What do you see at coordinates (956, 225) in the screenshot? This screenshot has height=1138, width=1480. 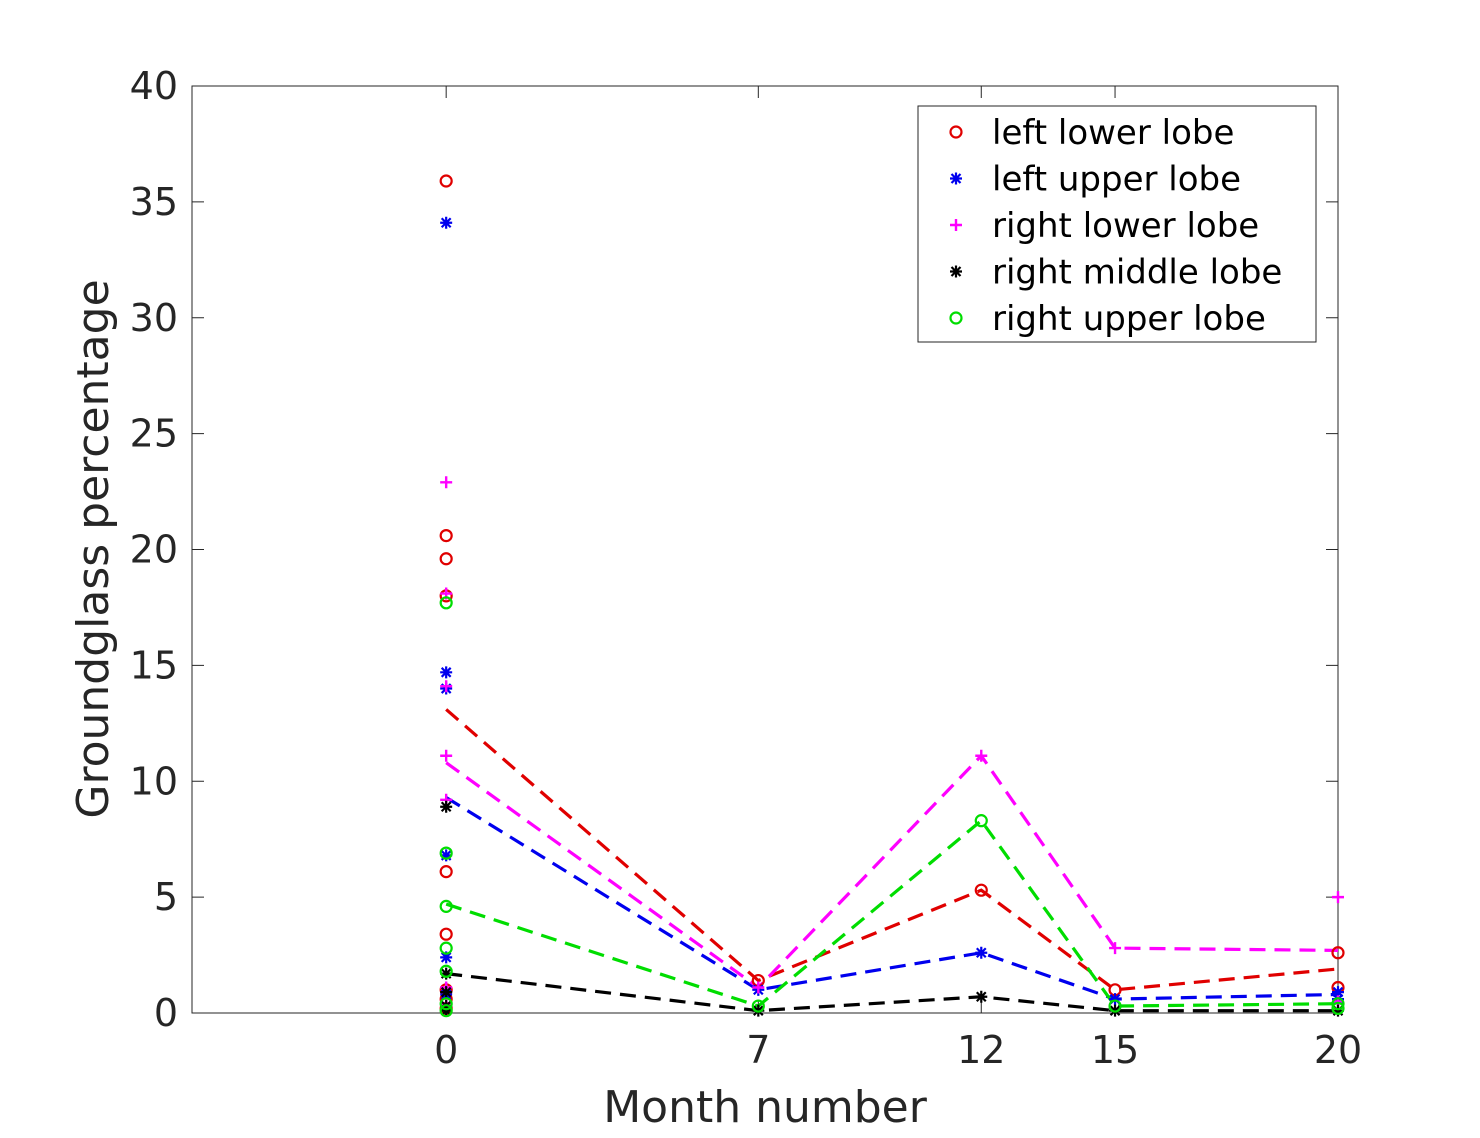 I see `legend-marker-right-lower-lobe` at bounding box center [956, 225].